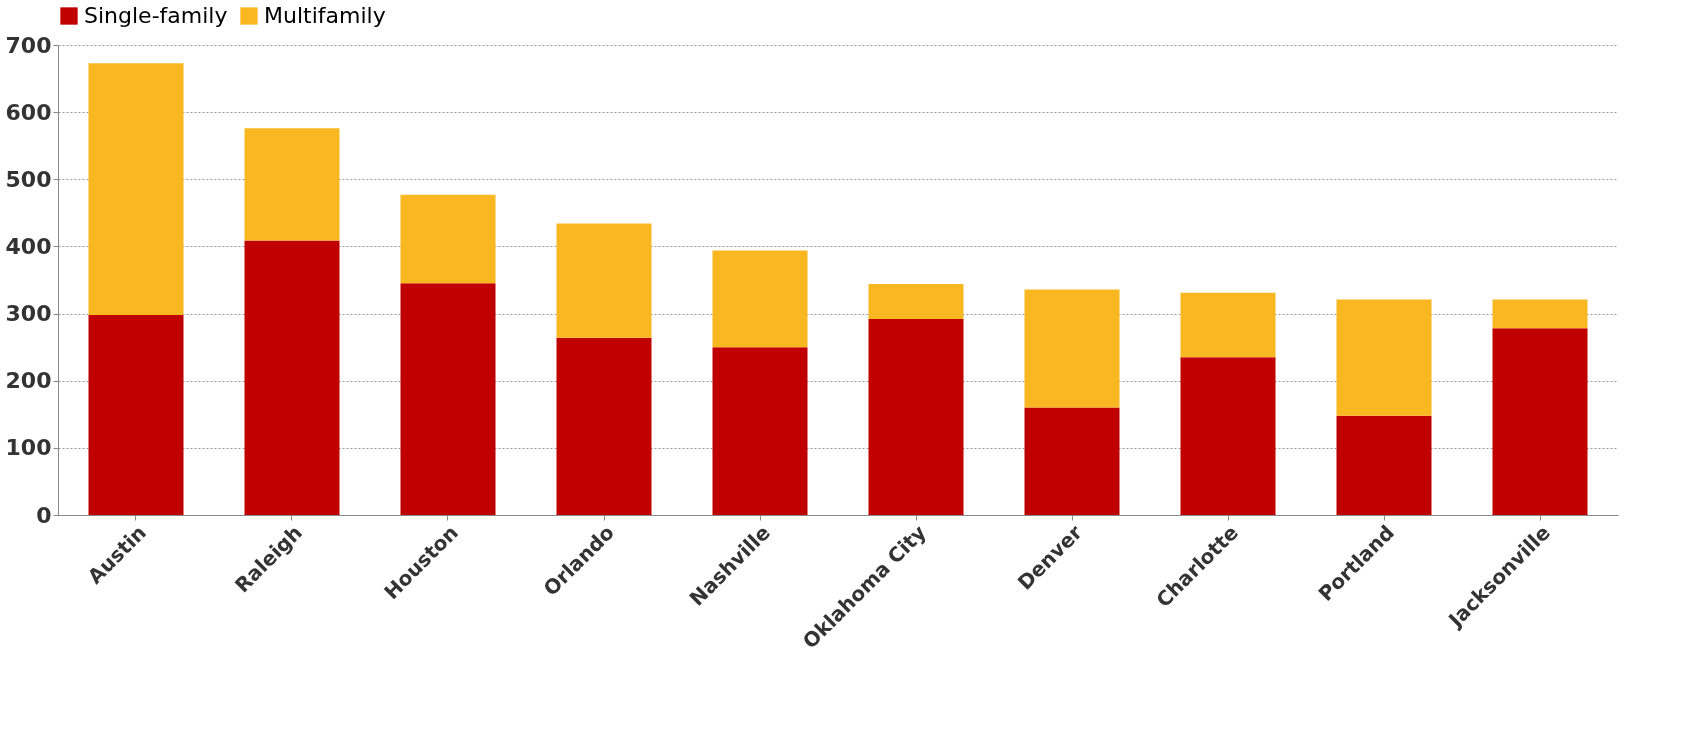 The image size is (1687, 755). Describe the element at coordinates (28, 179) in the screenshot. I see `y-tick-label: 500` at that location.